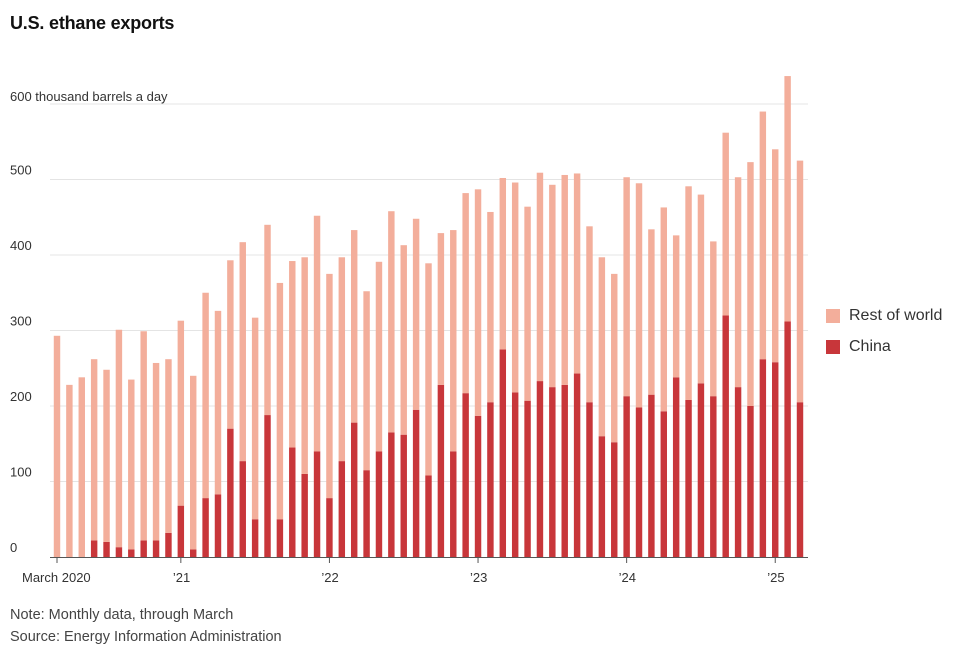 The height and width of the screenshot is (648, 960). What do you see at coordinates (21, 359) in the screenshot?
I see `y-tick-labels: 0 100 200 300 400 500` at bounding box center [21, 359].